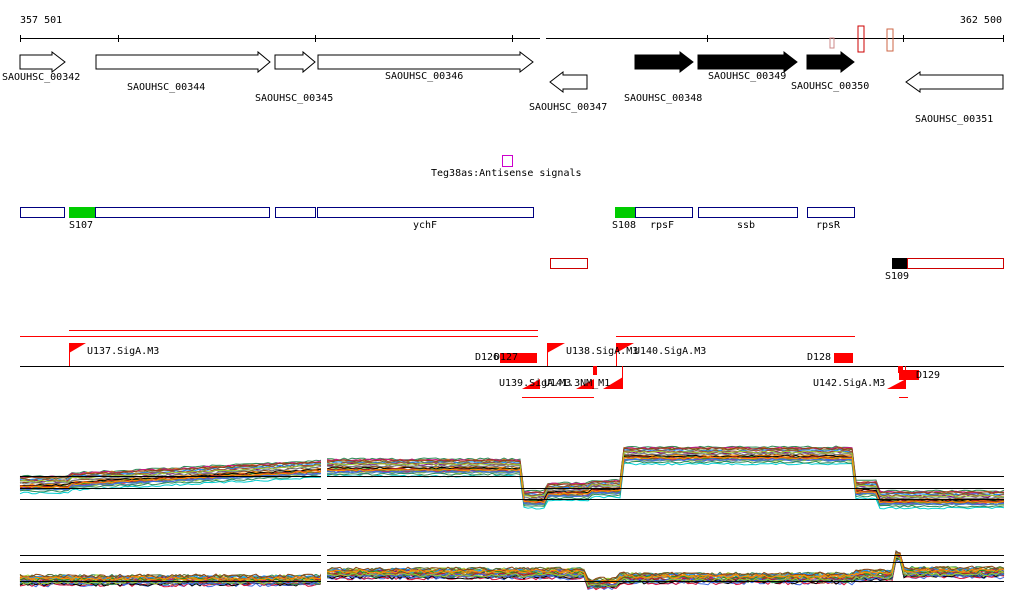 The image size is (1024, 611). What do you see at coordinates (531, 384) in the screenshot?
I see `promoter-flag-u139` at bounding box center [531, 384].